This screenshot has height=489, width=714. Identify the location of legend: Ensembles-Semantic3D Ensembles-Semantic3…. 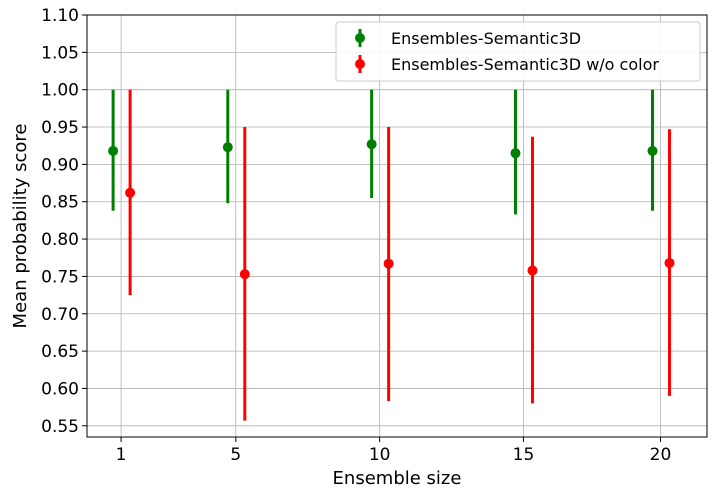
(518, 51).